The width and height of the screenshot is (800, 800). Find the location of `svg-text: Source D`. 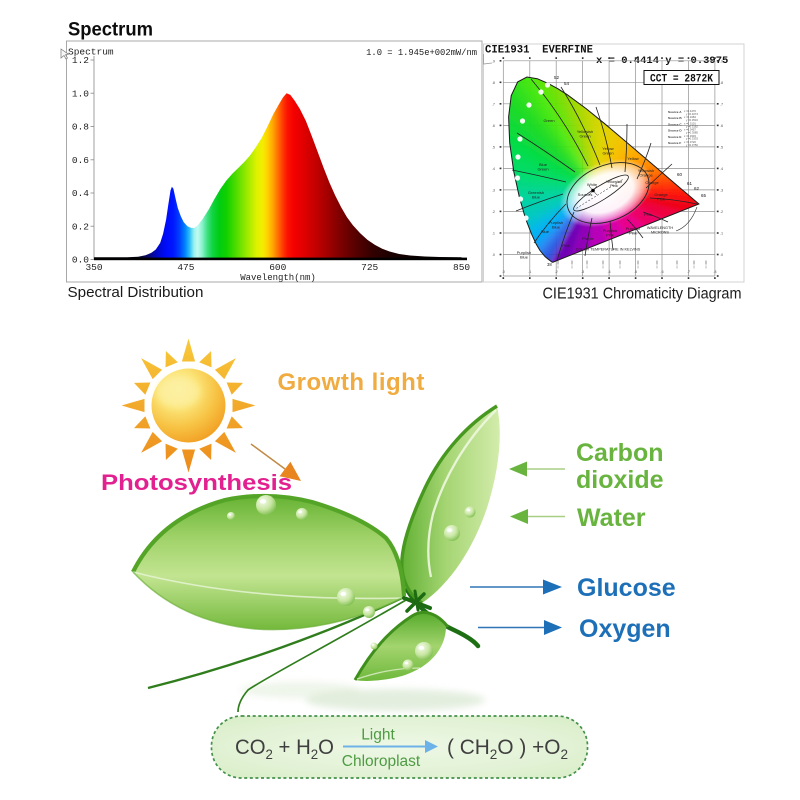

svg-text: Source D is located at coordinates (675, 131).